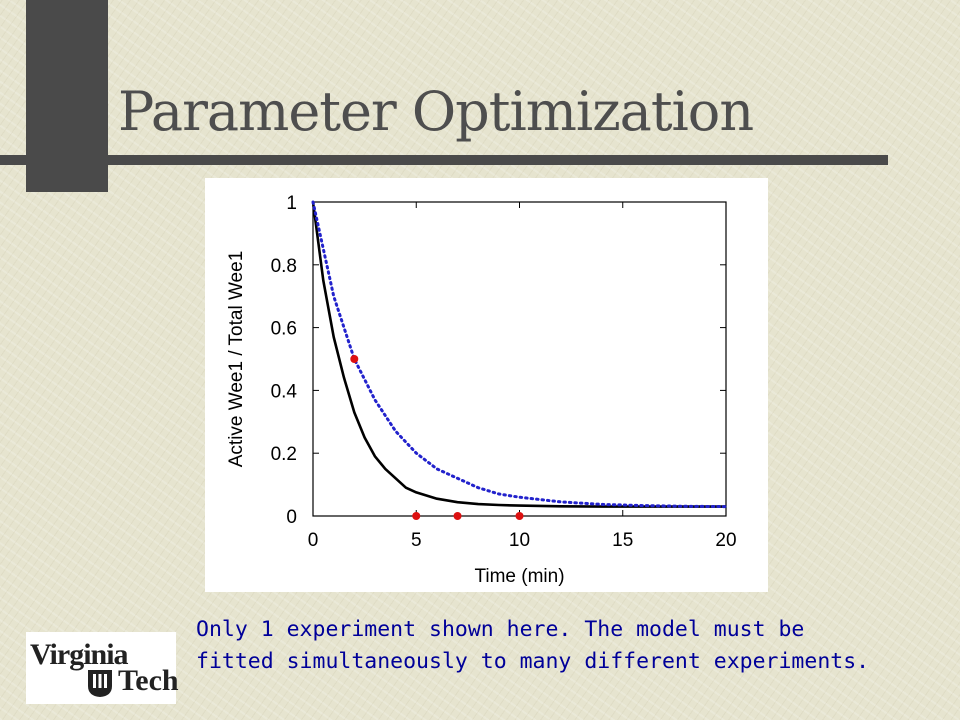 The width and height of the screenshot is (960, 720). Describe the element at coordinates (79, 654) in the screenshot. I see `logo-word-virginia: Virginia` at that location.